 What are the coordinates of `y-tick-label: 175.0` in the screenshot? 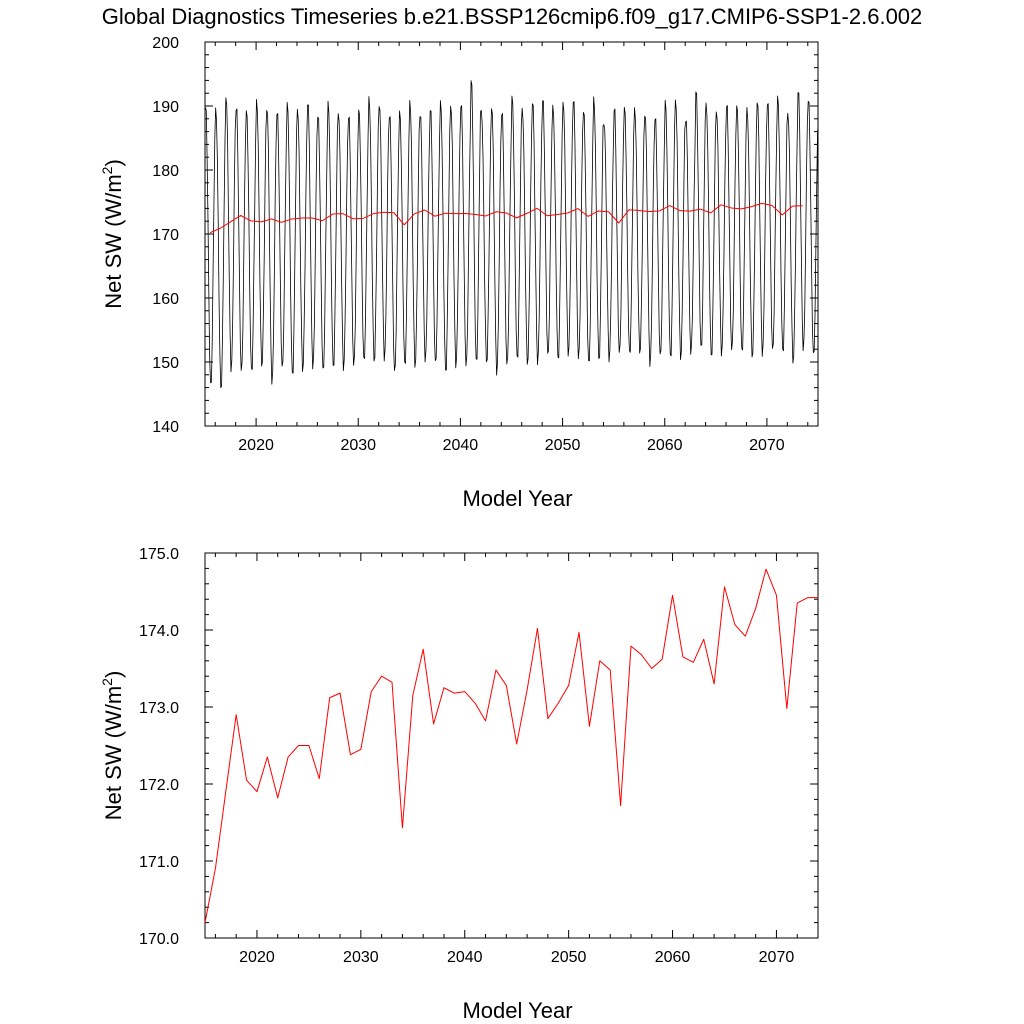 It's located at (159, 554).